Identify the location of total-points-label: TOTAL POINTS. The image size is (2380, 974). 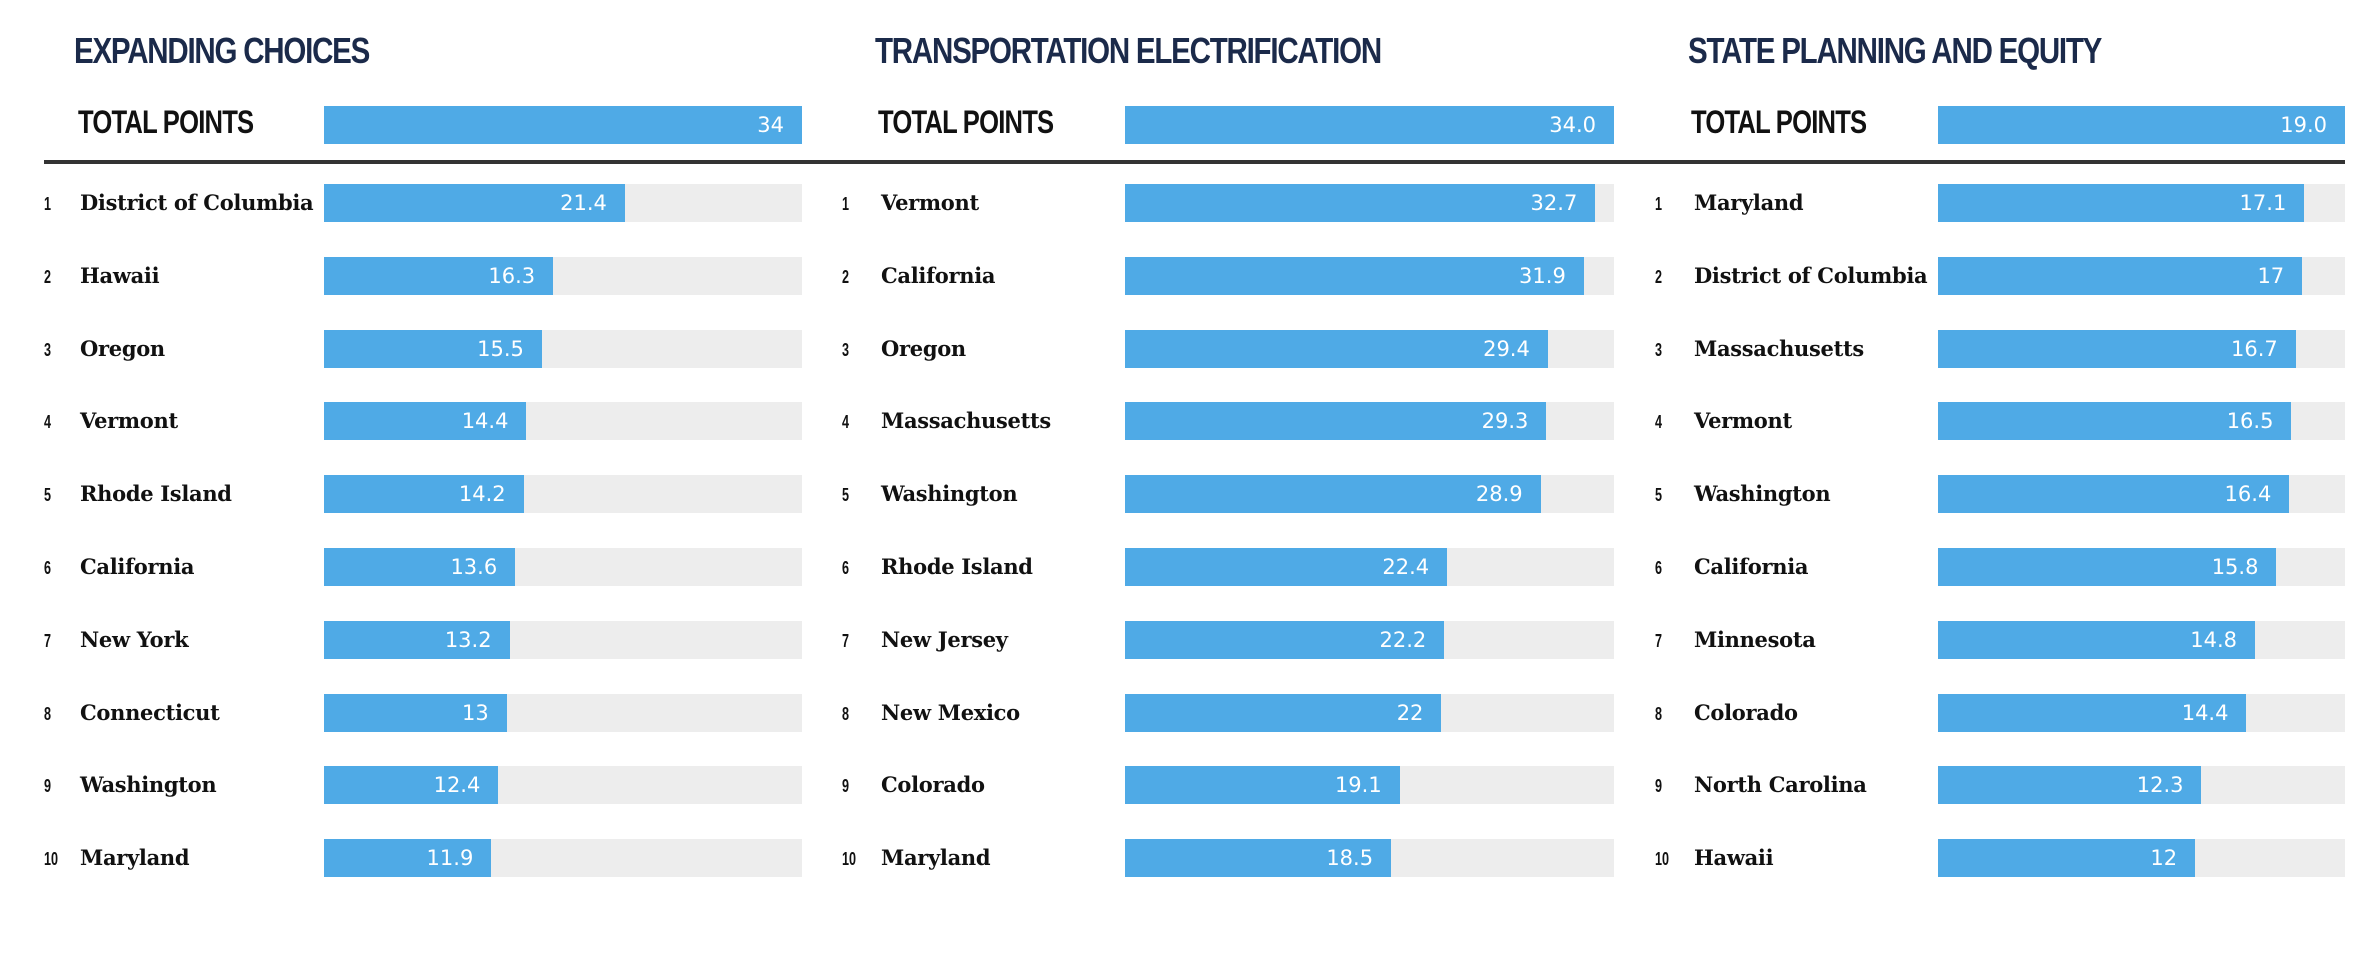
(1779, 122).